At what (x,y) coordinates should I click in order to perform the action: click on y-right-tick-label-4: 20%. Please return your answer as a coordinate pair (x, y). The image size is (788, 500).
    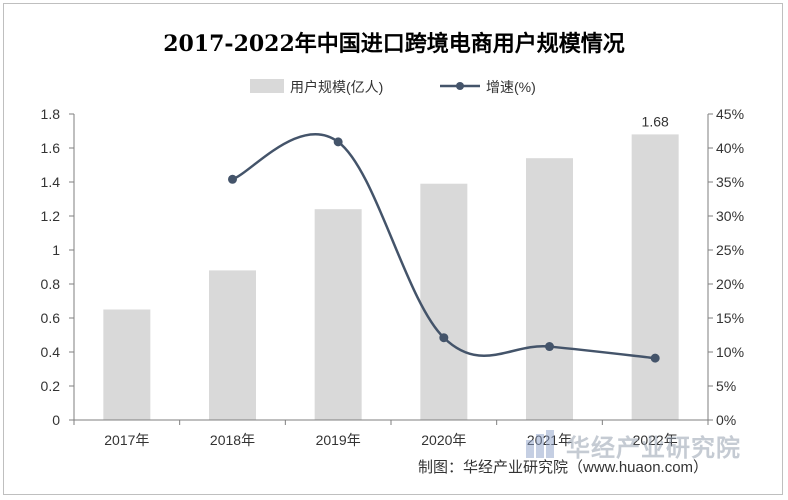
    Looking at the image, I should click on (730, 284).